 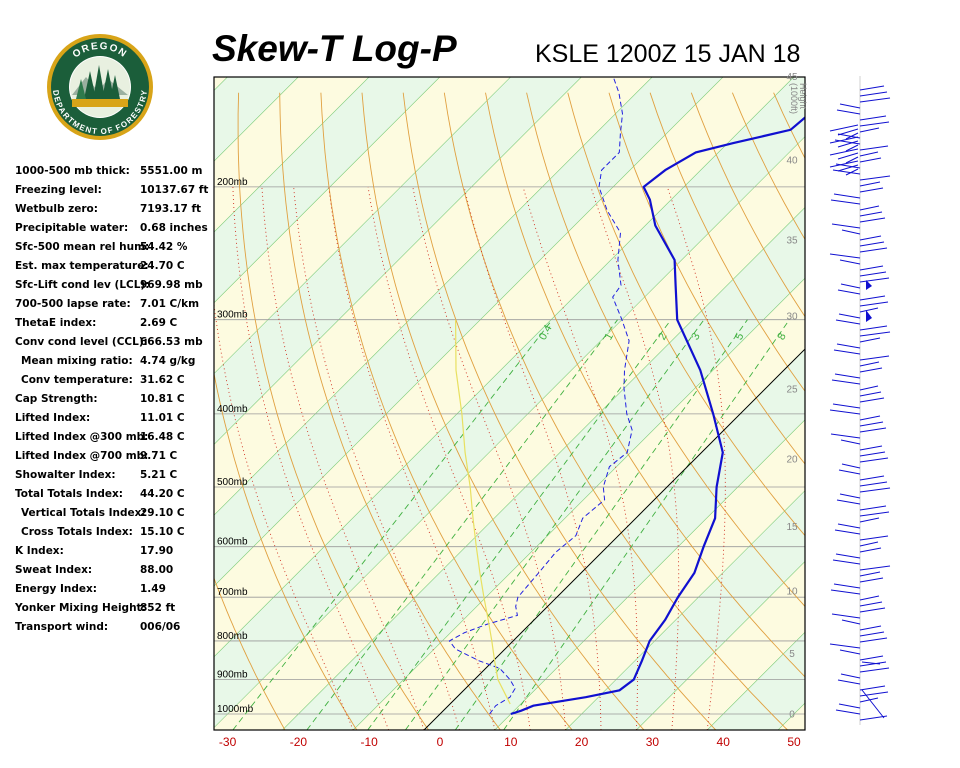 What do you see at coordinates (115, 630) in the screenshot?
I see `stat-row: Transport wind: 006/06` at bounding box center [115, 630].